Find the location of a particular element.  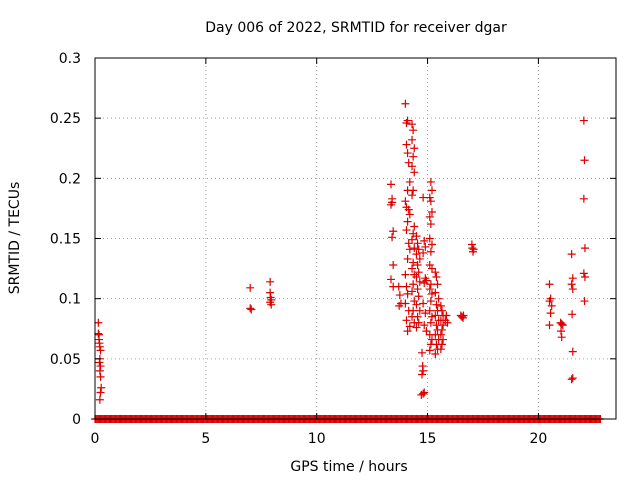

y-tick-label: 0.25 is located at coordinates (65, 119).